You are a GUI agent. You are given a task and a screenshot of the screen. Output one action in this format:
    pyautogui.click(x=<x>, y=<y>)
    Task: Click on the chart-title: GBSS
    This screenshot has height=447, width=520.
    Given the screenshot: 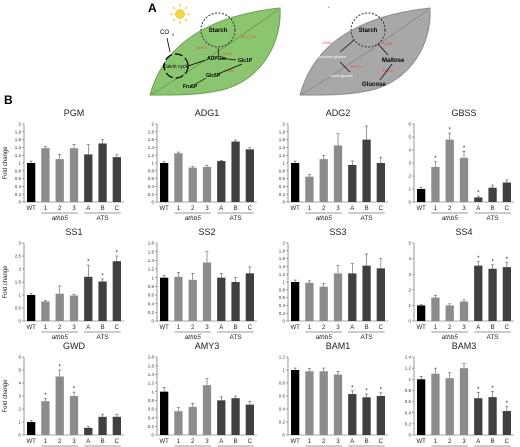 What is the action you would take?
    pyautogui.click(x=463, y=113)
    